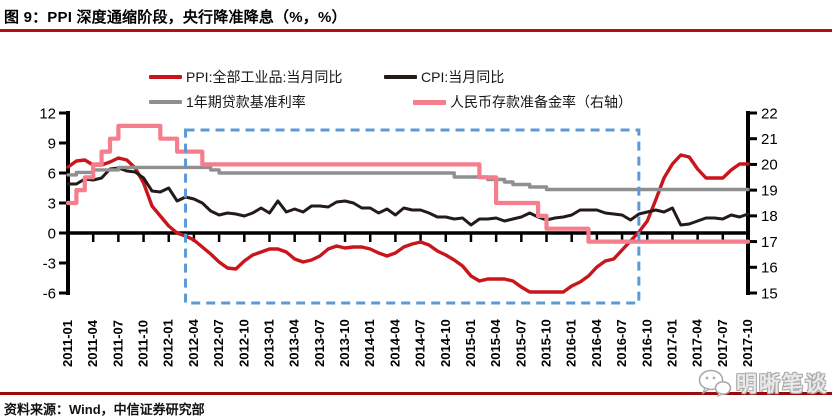  I want to click on x-tick-label: 2013-10, so click(344, 343).